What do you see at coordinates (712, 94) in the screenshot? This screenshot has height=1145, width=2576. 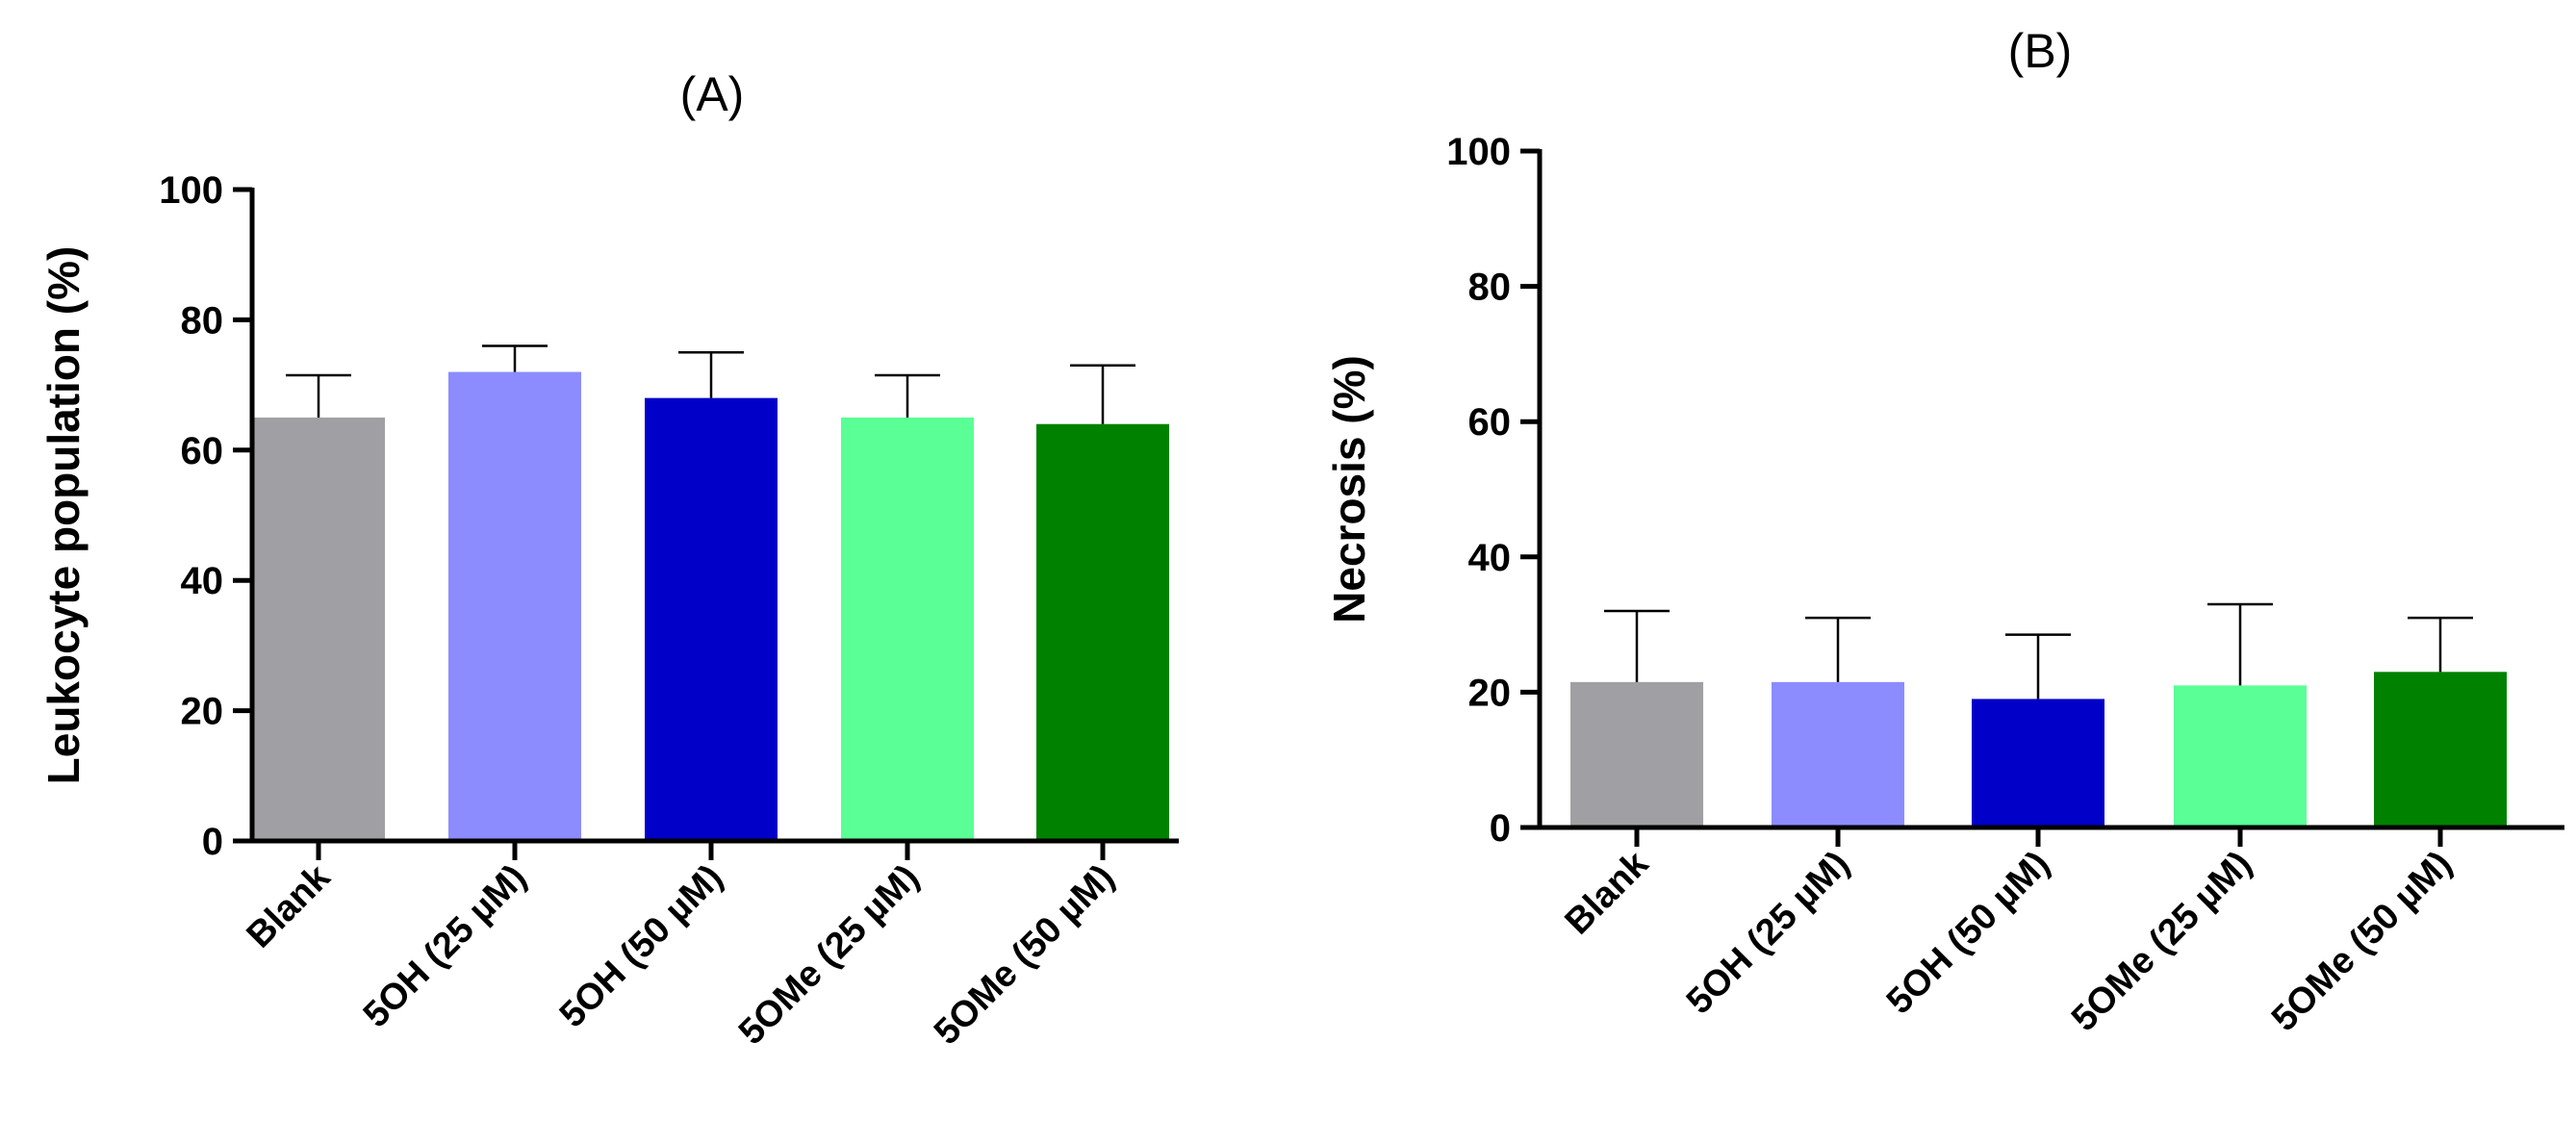 I see `chart-title: (A)` at bounding box center [712, 94].